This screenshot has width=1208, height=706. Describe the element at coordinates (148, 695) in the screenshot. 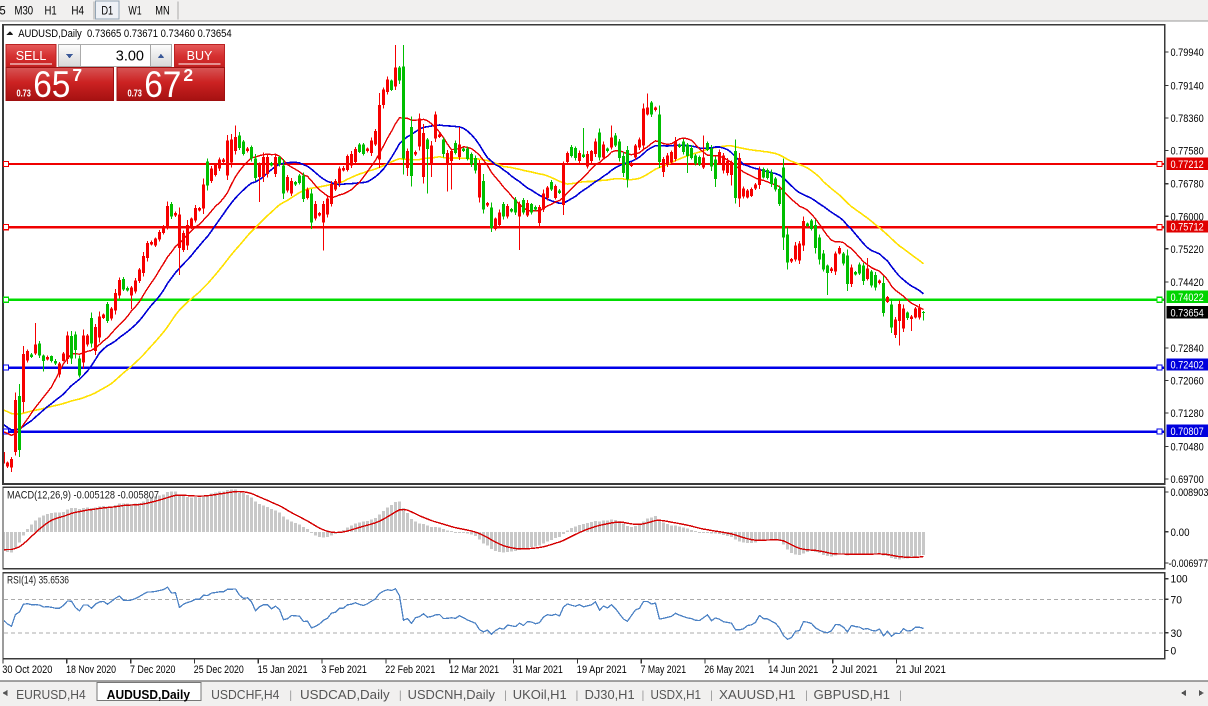

I see `svg-text: AUDUSD,Daily` at that location.